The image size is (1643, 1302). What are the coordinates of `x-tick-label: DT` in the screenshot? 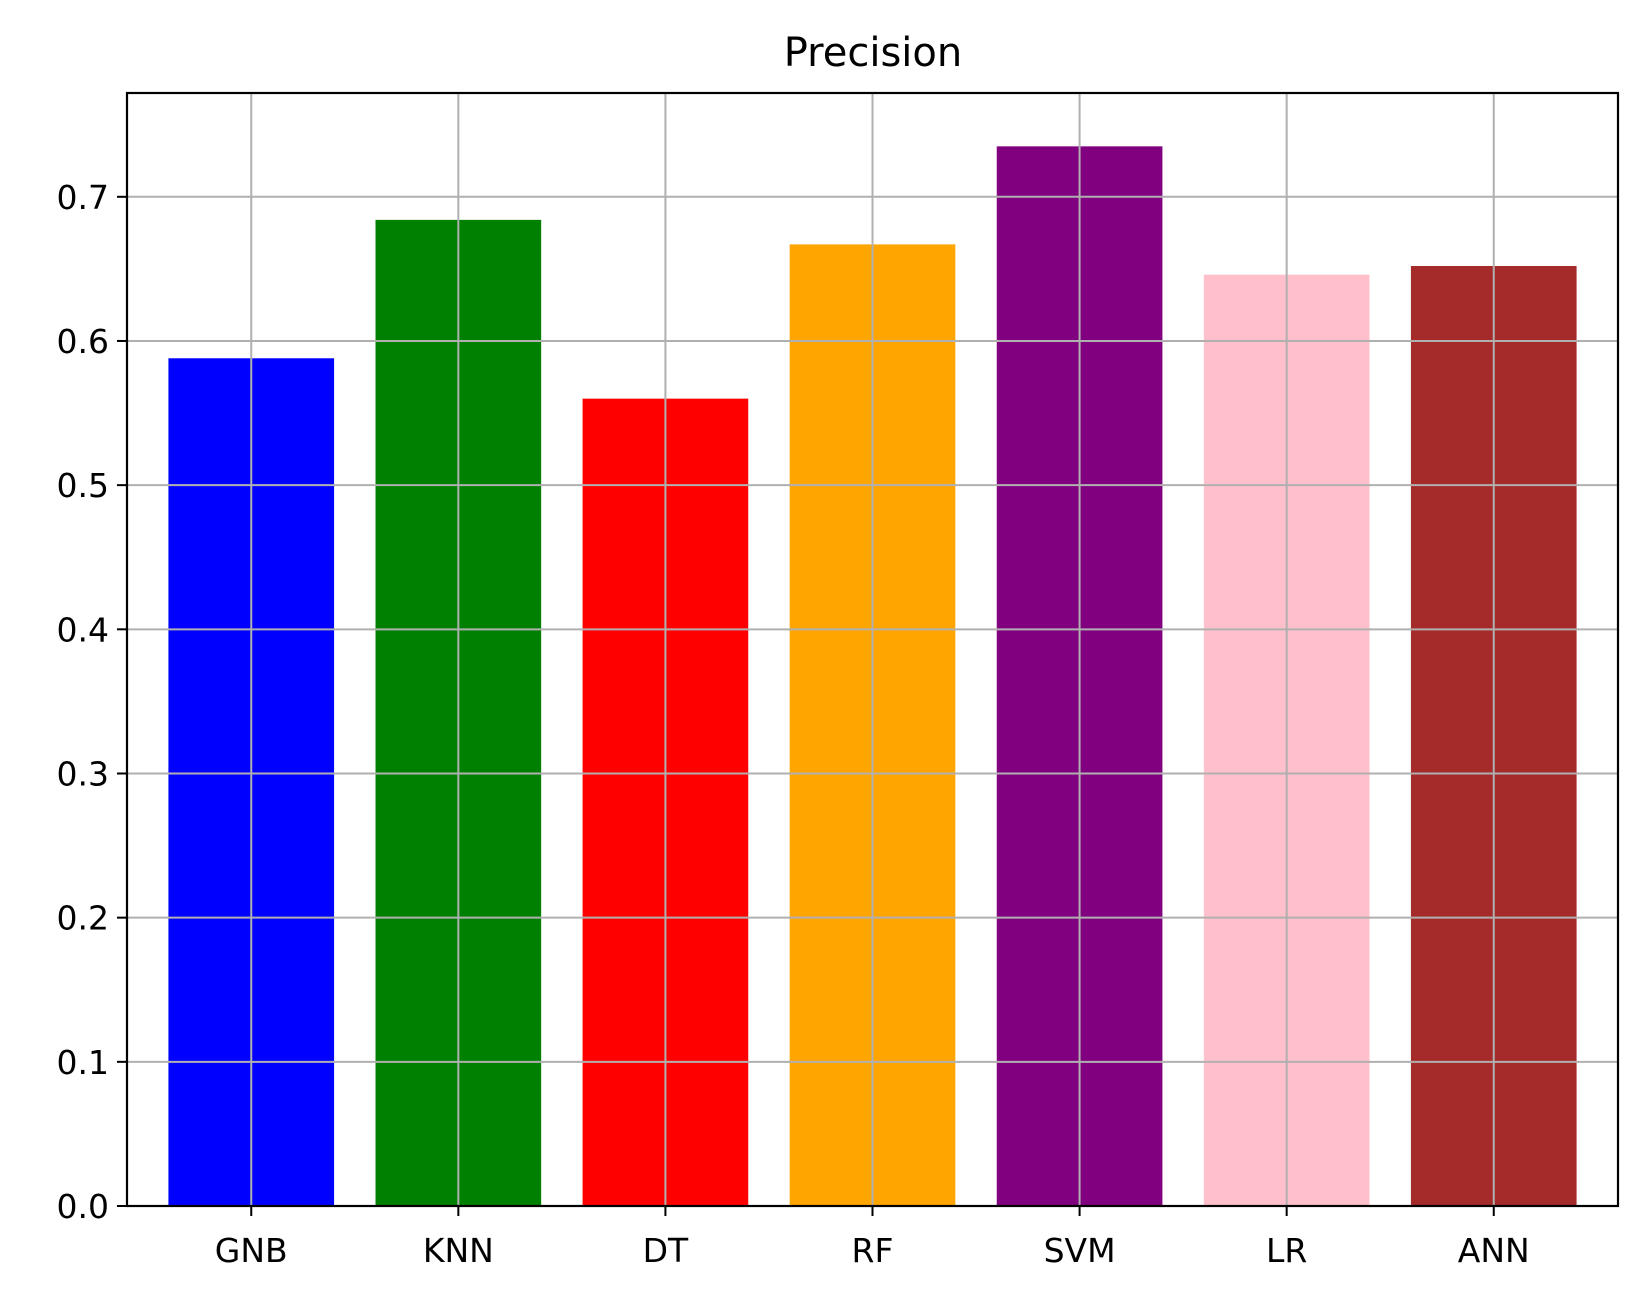 It's located at (666, 1250).